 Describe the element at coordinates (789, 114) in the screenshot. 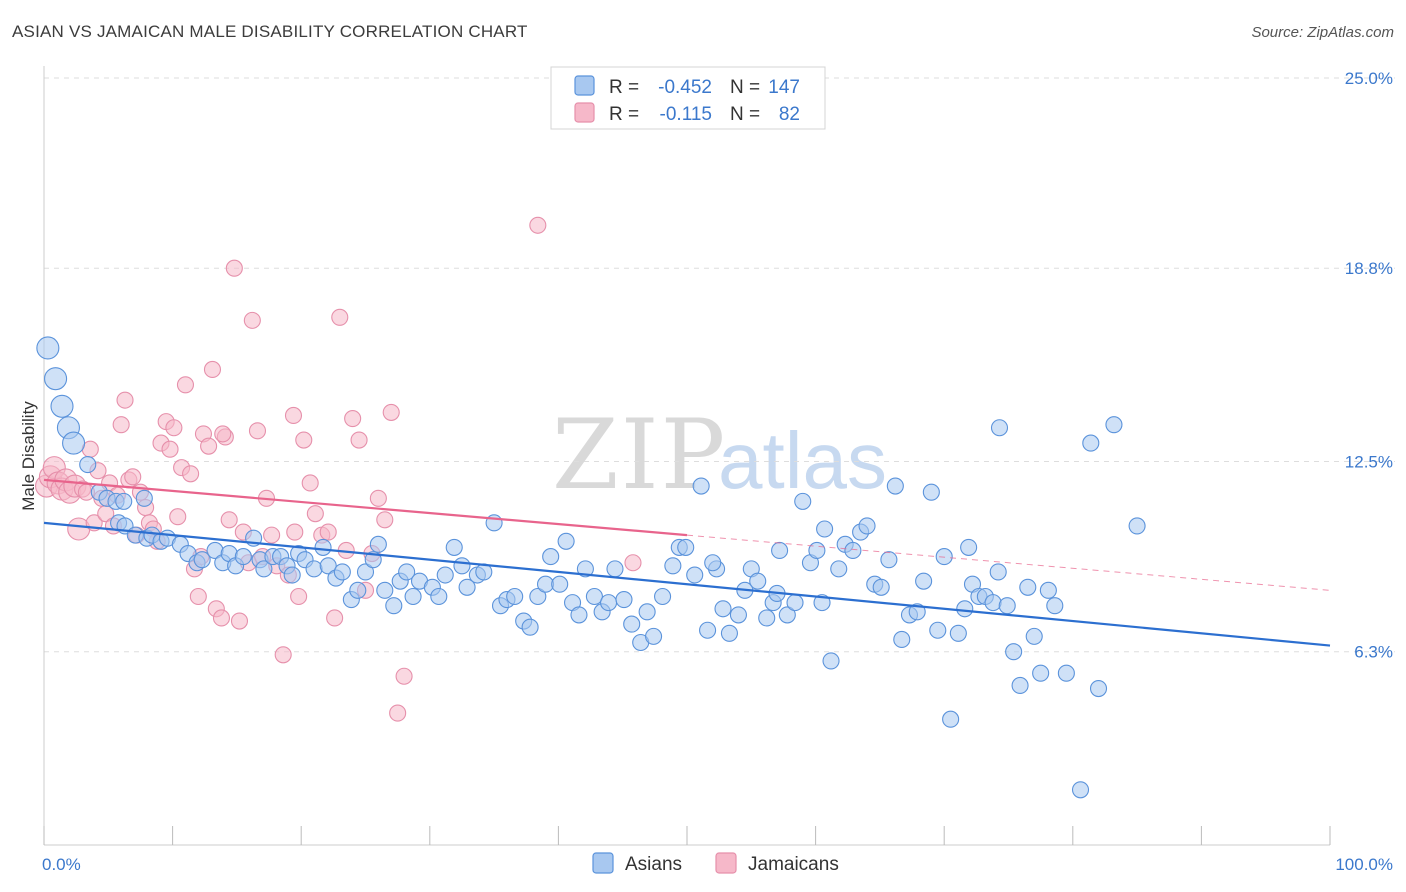

I see `legend-n-value-jamaicans: 82` at that location.